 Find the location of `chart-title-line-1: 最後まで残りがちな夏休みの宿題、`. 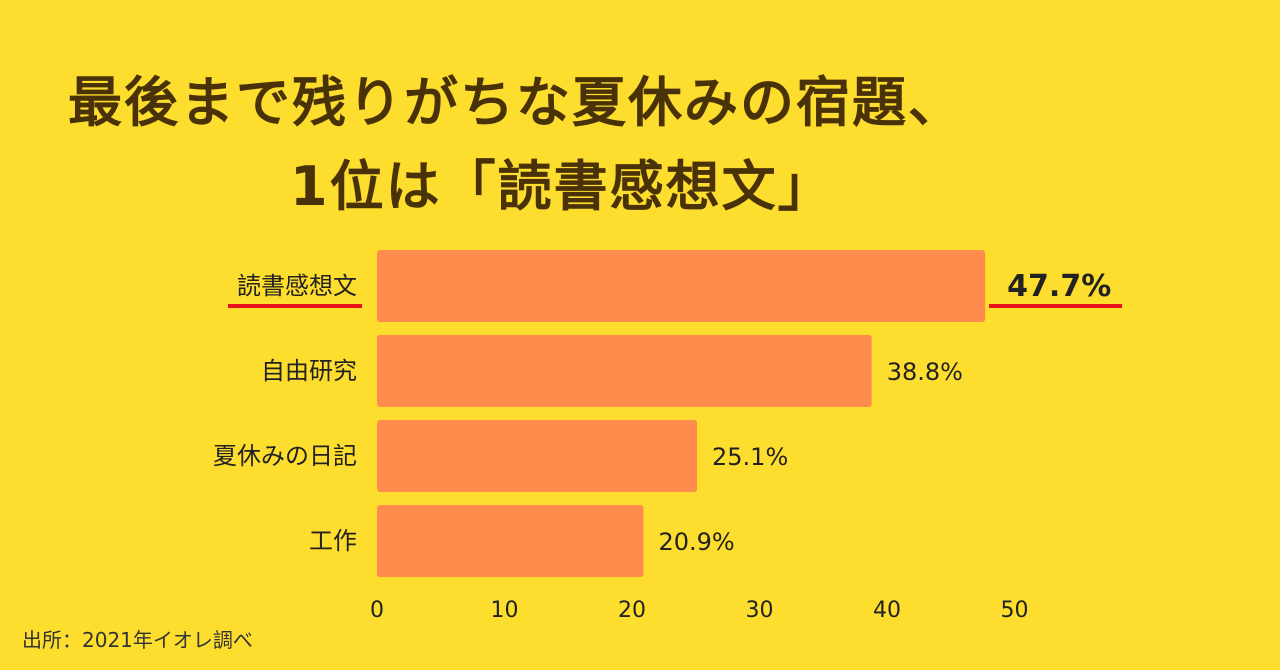

chart-title-line-1: 最後まで残りがちな夏休みの宿題、 is located at coordinates (516, 102).